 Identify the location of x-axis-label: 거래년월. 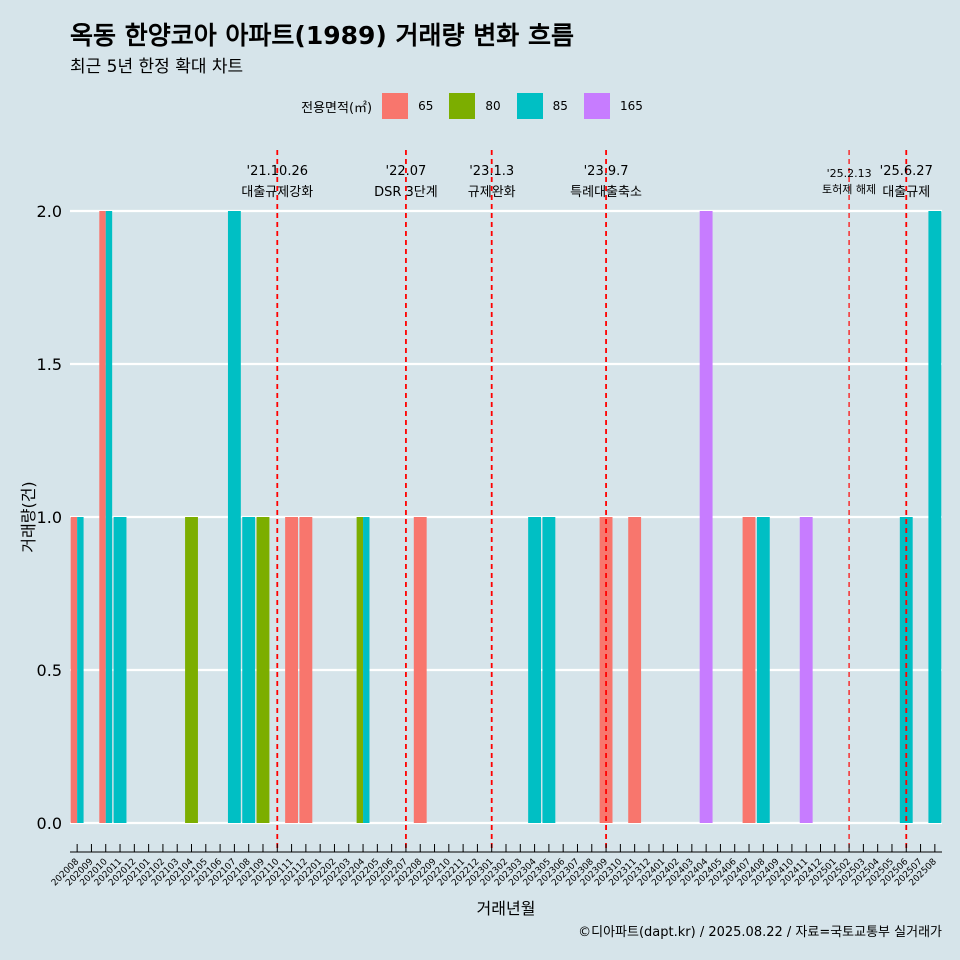
(506, 908).